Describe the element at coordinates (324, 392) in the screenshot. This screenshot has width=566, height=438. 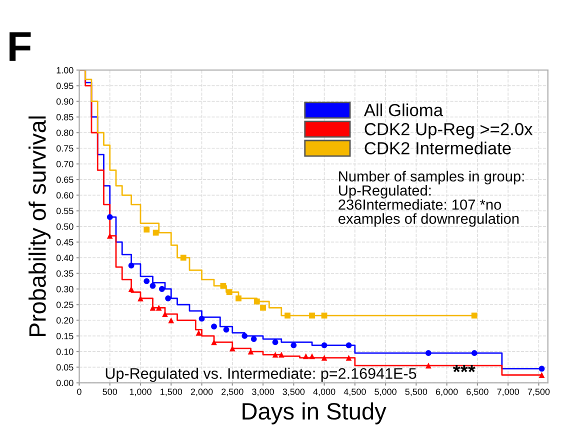
I see `x-tick-label: 4,000` at that location.